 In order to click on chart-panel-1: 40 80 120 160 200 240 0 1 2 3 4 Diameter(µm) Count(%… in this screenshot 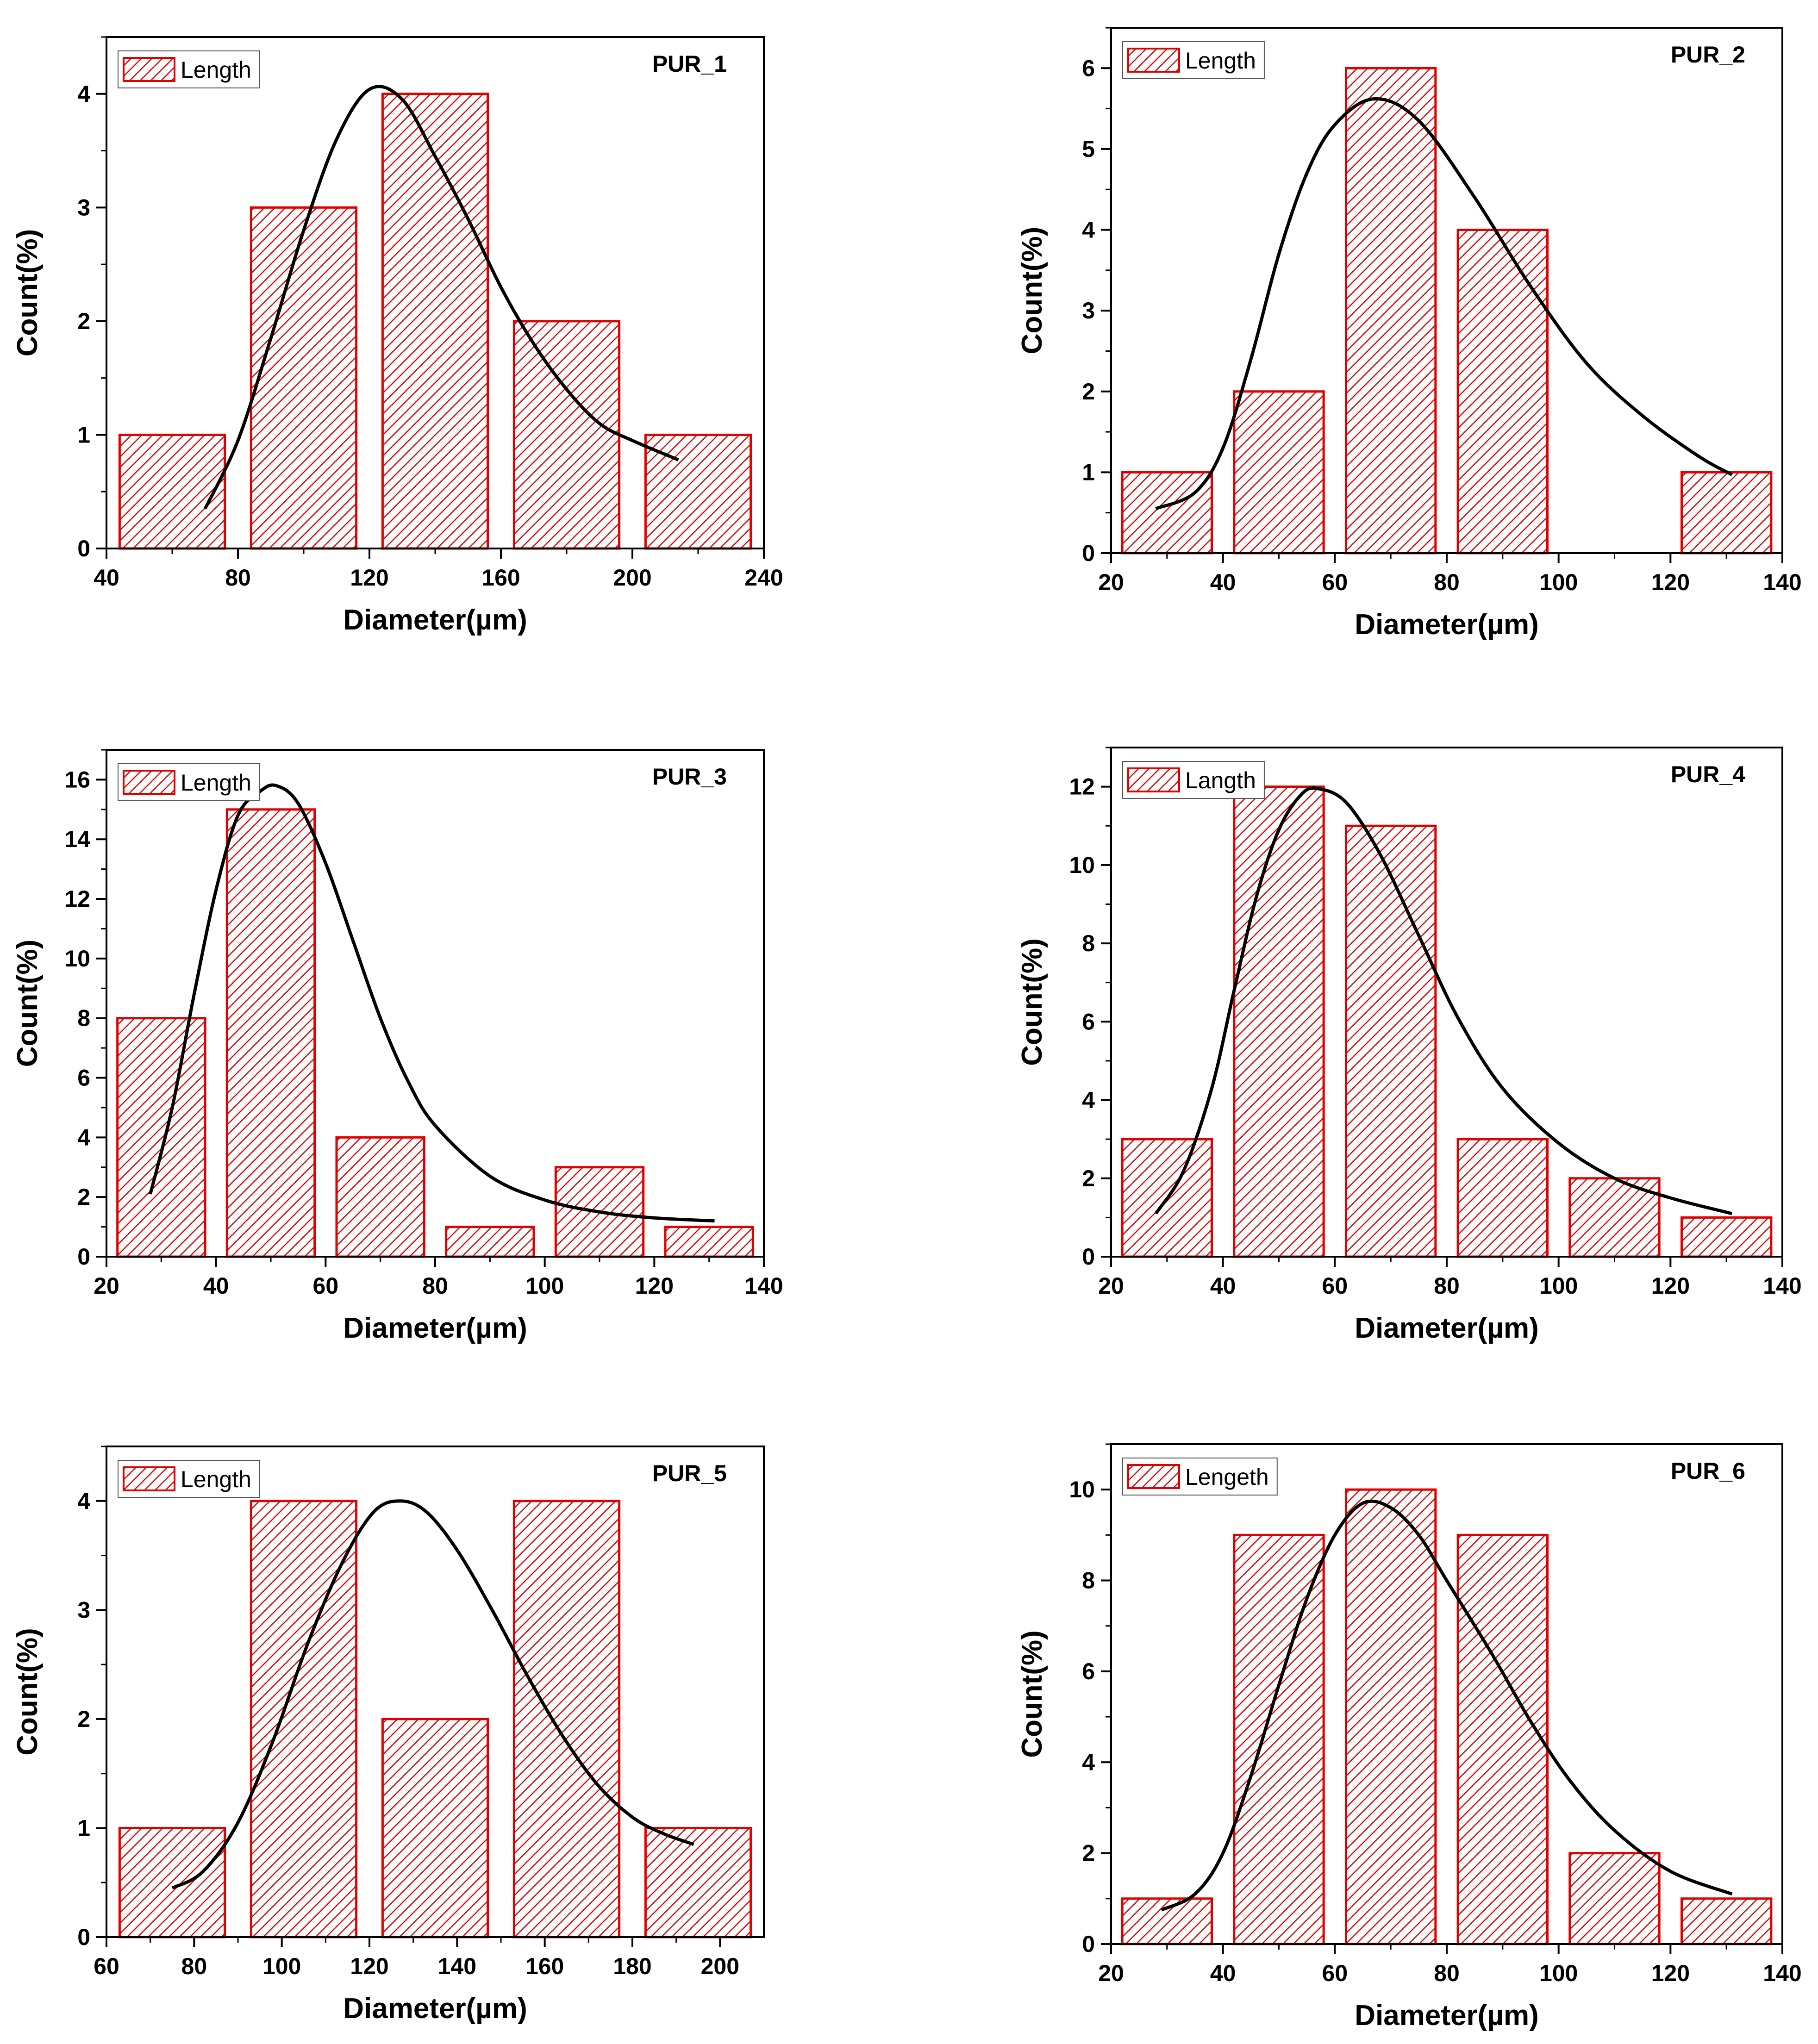, I will do `click(397, 336)`.